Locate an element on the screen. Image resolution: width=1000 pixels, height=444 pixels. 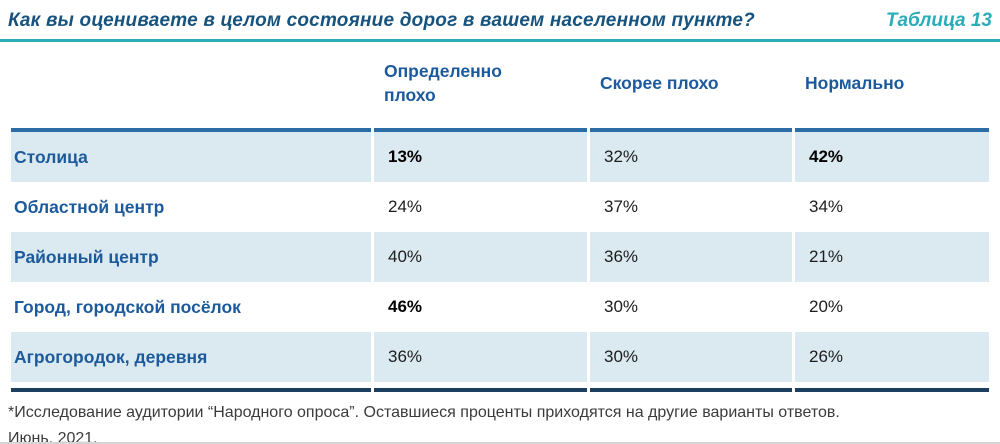
table-row: Столица 13% 32% 42% is located at coordinates (500, 157).